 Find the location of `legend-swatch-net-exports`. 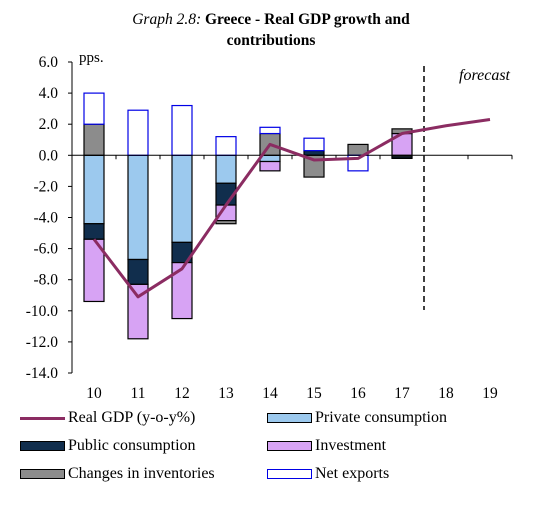

legend-swatch-net-exports is located at coordinates (289, 474).